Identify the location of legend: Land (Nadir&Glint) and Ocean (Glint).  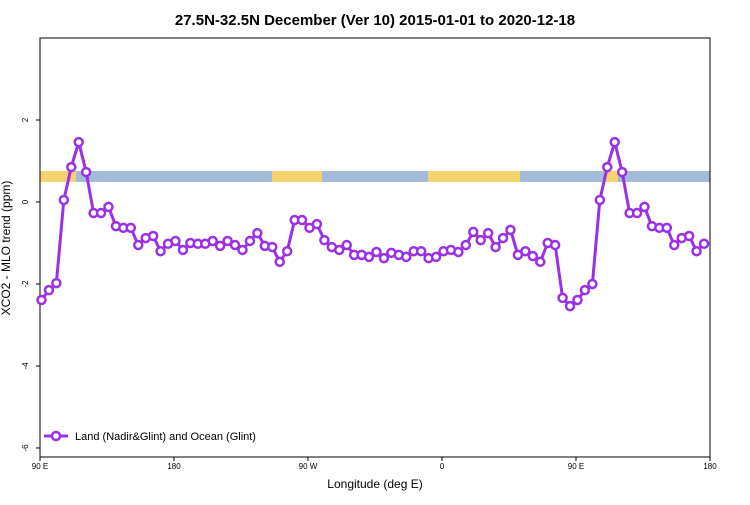
(150, 436).